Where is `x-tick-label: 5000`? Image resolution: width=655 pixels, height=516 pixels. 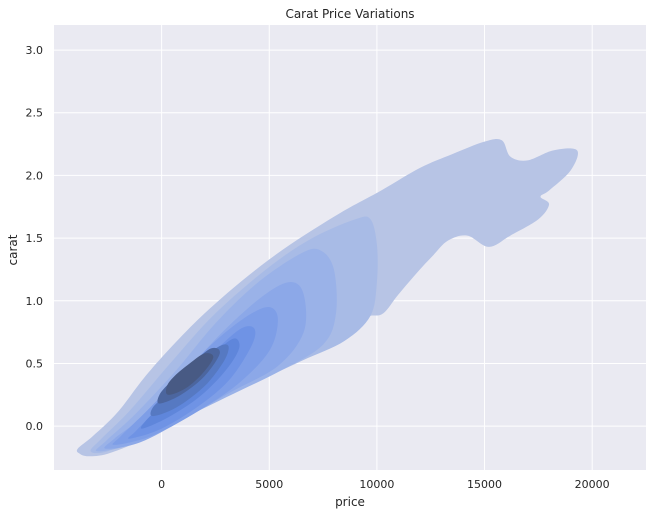 x-tick-label: 5000 is located at coordinates (269, 484).